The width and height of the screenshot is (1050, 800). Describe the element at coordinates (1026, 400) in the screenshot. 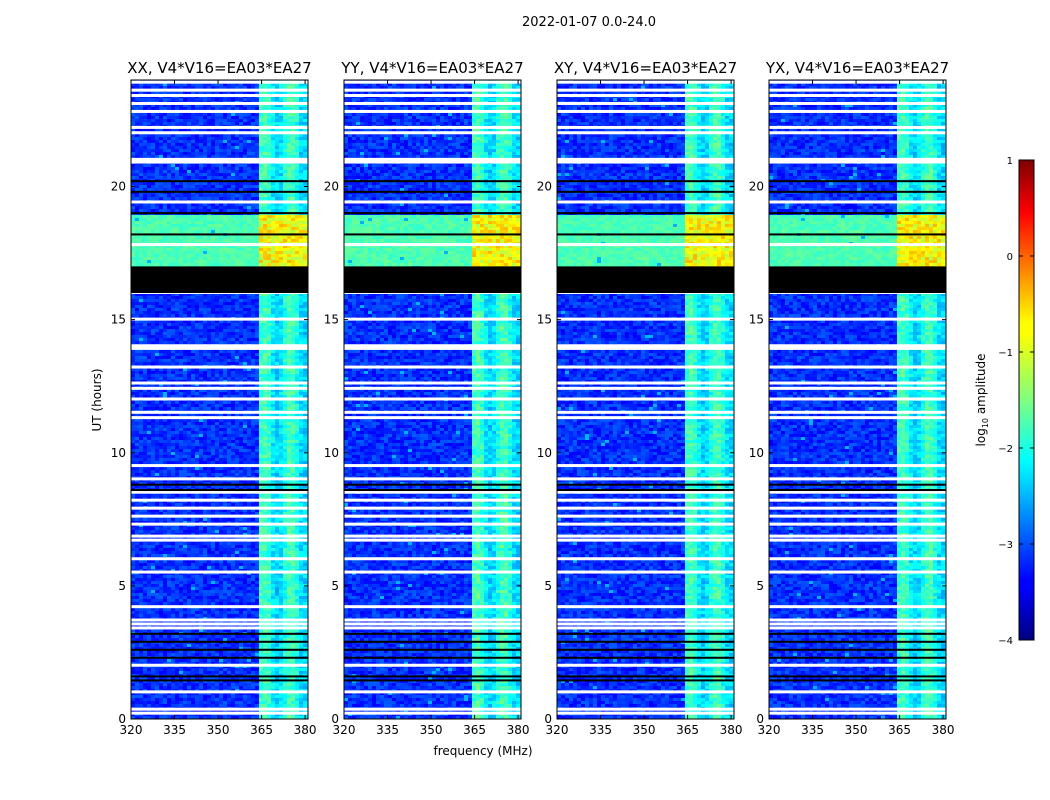

I see `colorbar-gradient` at that location.